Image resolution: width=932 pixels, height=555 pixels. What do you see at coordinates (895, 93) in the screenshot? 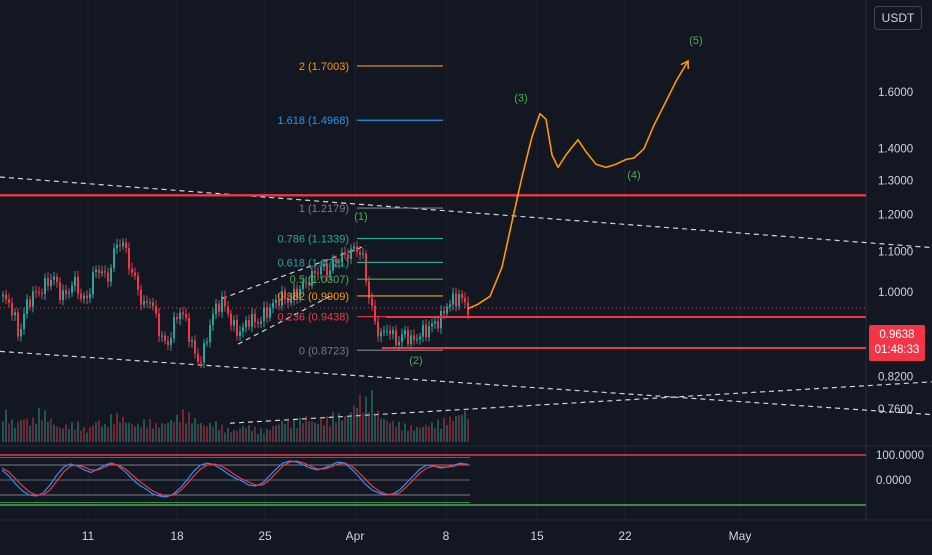
I see `price-axis-label: 1.6000` at bounding box center [895, 93].